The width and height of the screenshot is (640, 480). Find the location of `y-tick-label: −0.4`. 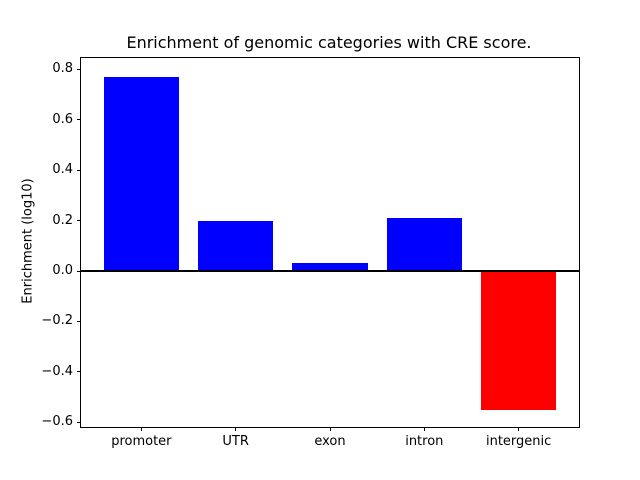

y-tick-label: −0.4 is located at coordinates (57, 372).